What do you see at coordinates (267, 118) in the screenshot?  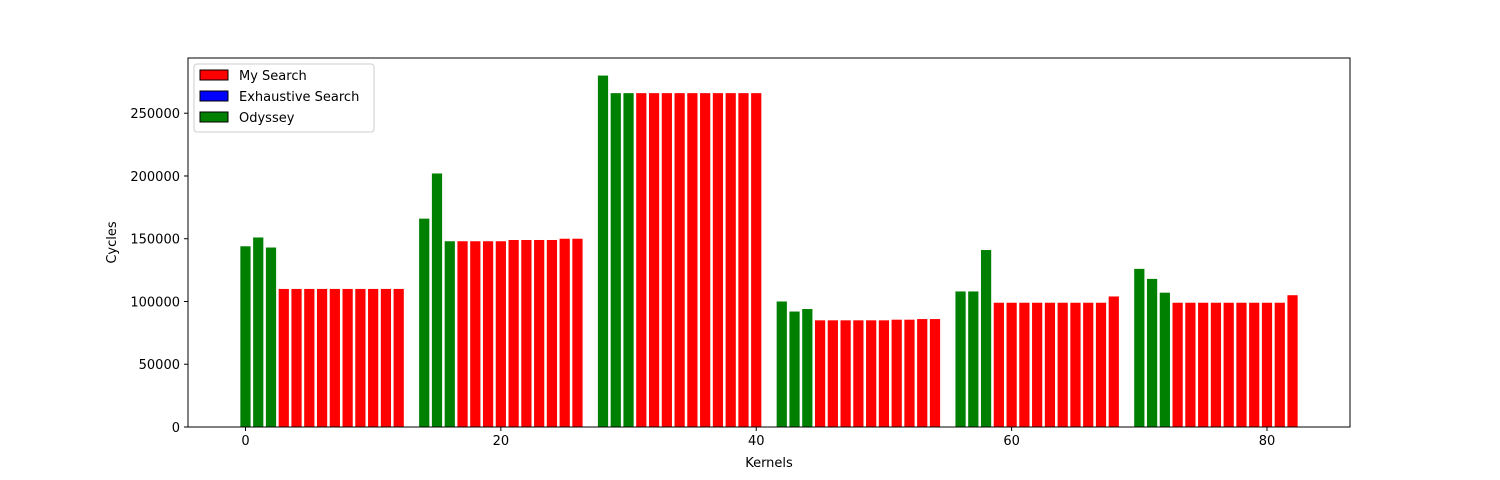 I see `legend-label-odyssey: Odyssey` at bounding box center [267, 118].